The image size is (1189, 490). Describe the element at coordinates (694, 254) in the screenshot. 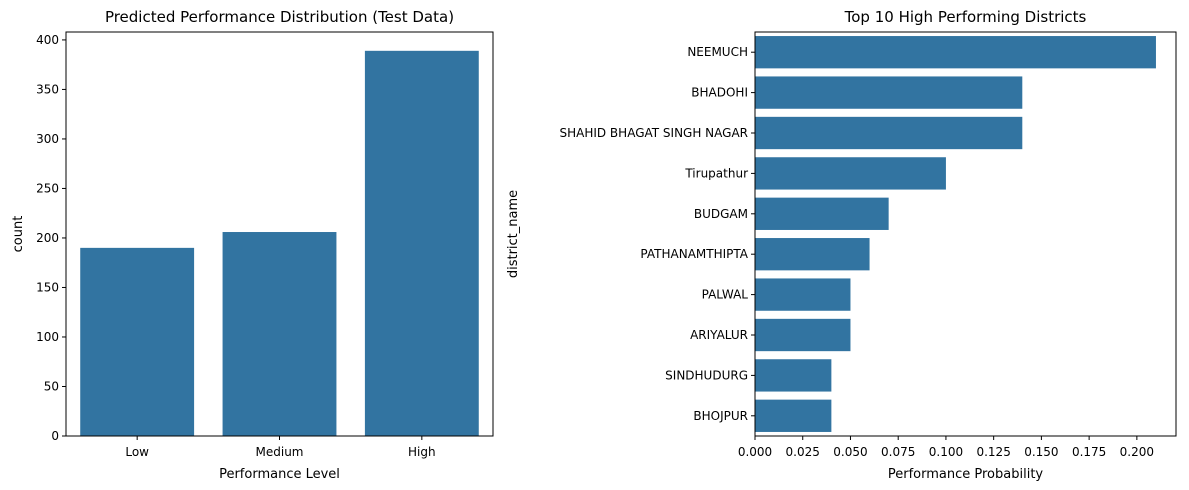

I see `y-tick-label: PATHANAMTHIPTA` at that location.